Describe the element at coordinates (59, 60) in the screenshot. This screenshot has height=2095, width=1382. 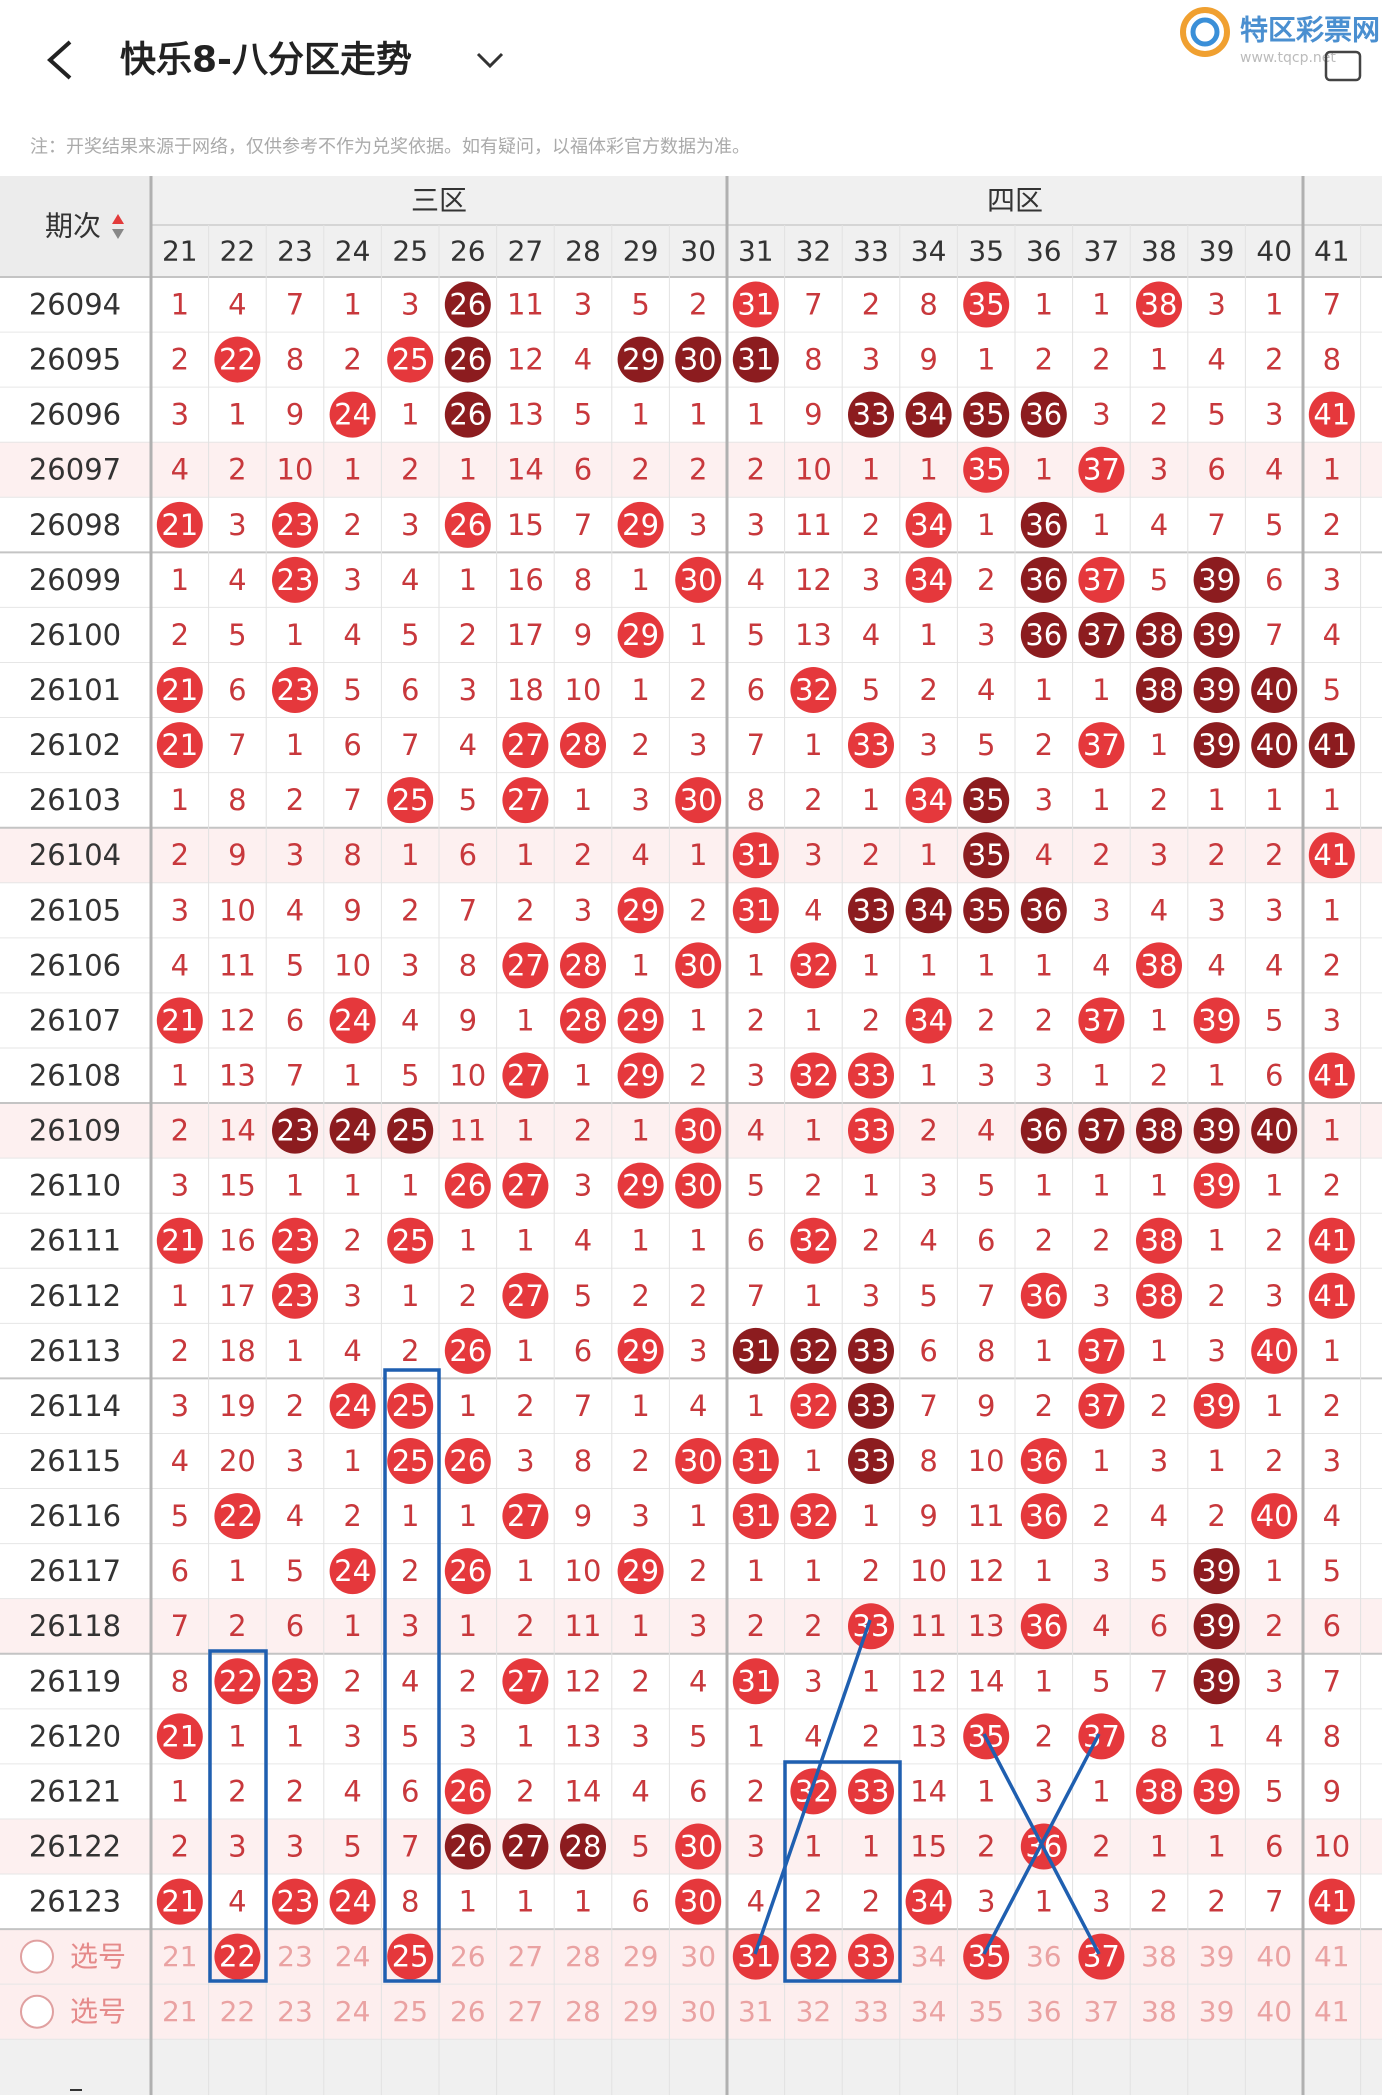
I see `back-button` at that location.